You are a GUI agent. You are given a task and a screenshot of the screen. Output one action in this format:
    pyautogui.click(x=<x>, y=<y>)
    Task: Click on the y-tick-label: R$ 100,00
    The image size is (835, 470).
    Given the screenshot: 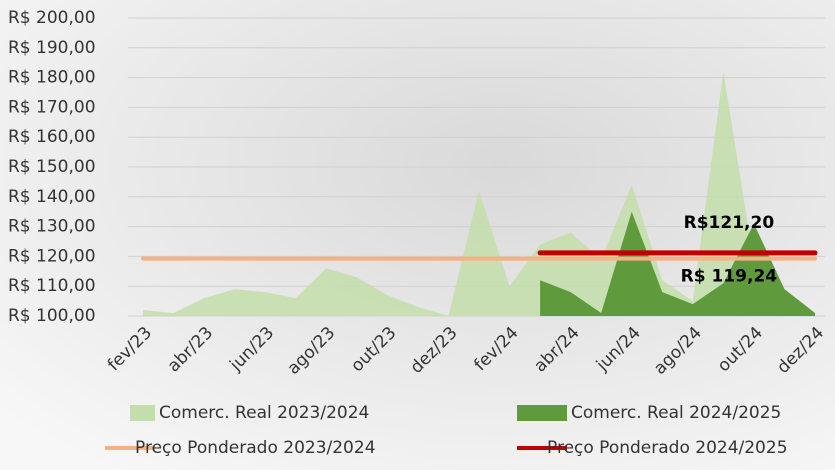 What is the action you would take?
    pyautogui.click(x=52, y=316)
    